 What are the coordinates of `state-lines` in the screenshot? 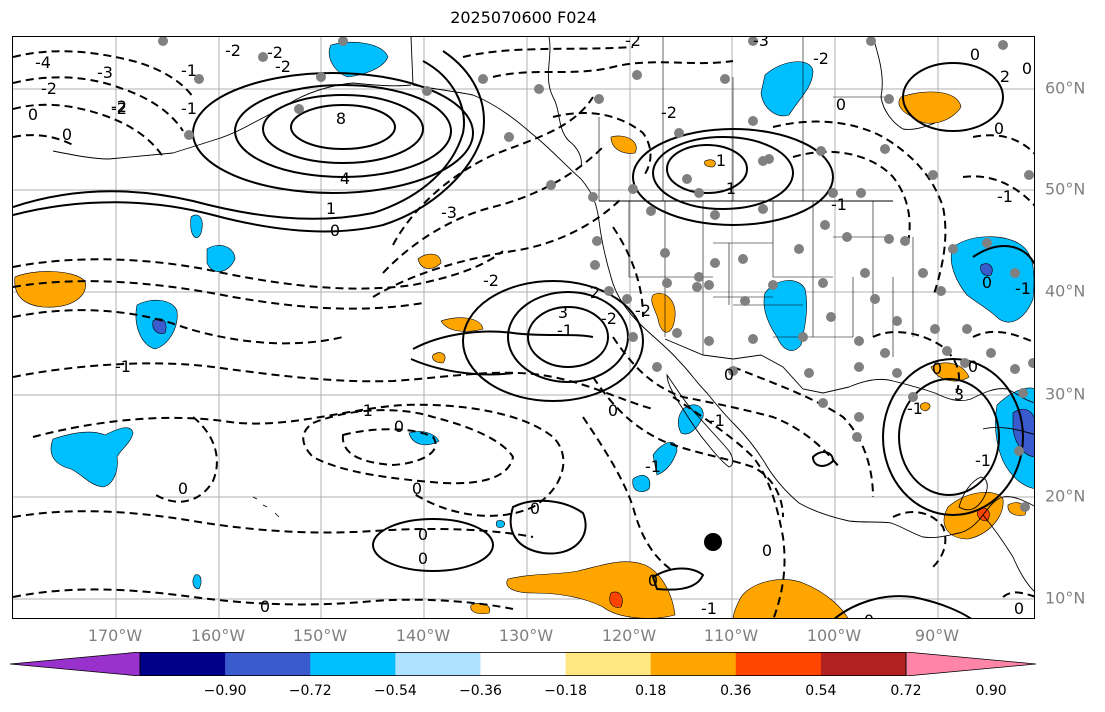 It's located at (771, 279).